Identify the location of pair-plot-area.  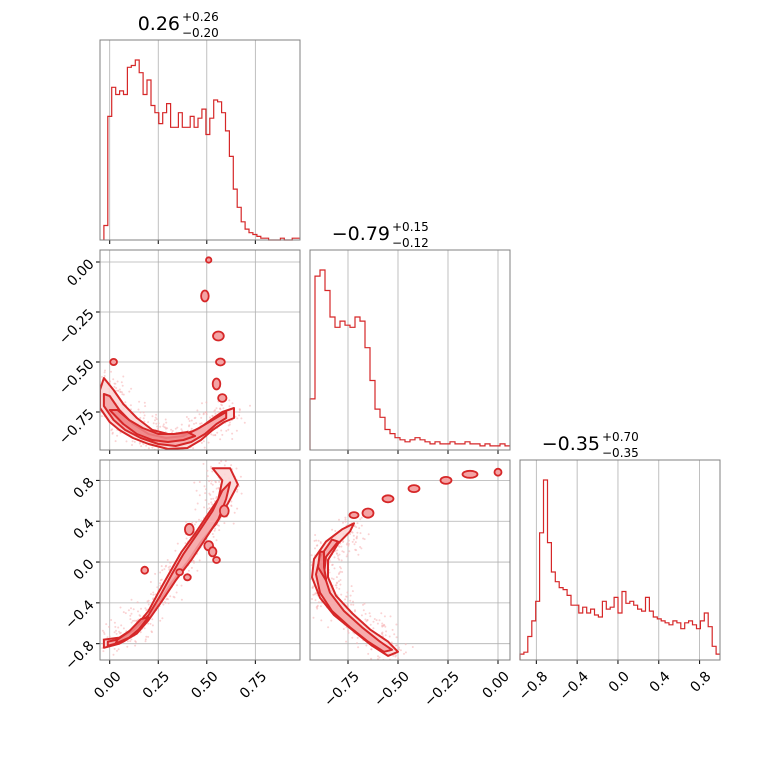
(405, 560).